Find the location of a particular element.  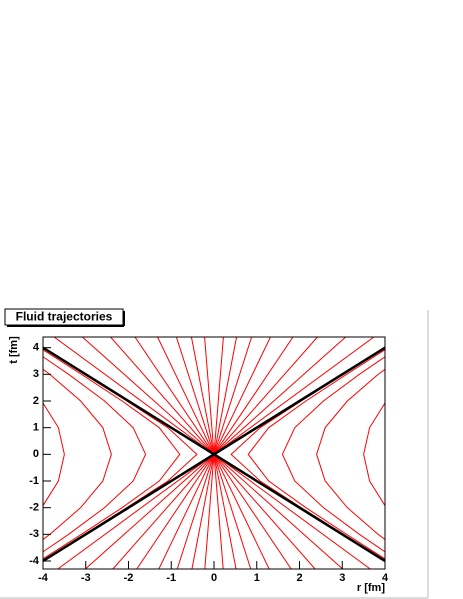

x-tick-label: 3 is located at coordinates (342, 578).